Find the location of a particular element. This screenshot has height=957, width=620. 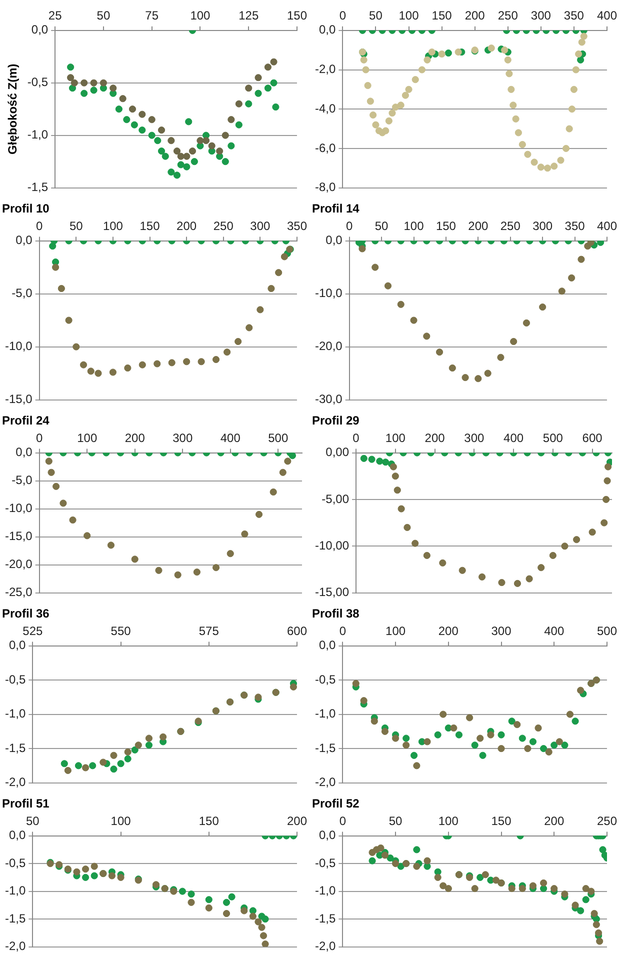

chart-title: Profil 24 is located at coordinates (26, 421).